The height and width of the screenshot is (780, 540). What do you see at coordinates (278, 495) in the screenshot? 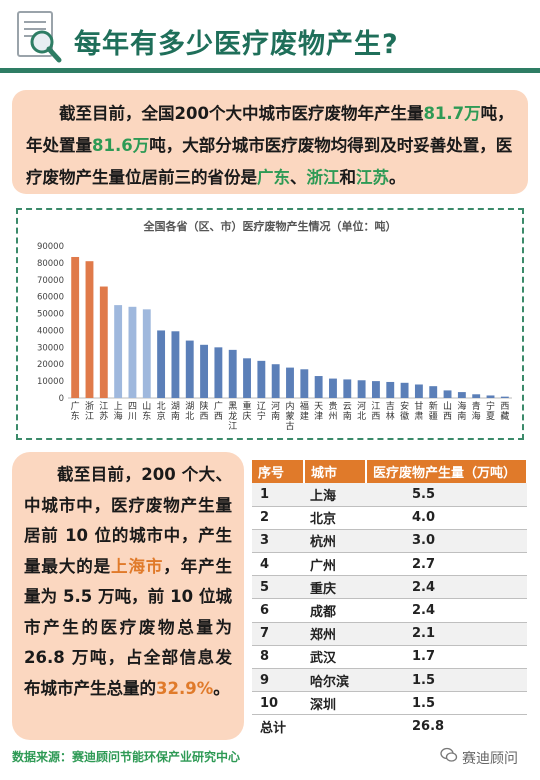
I see `rank-cell: 1` at bounding box center [278, 495].